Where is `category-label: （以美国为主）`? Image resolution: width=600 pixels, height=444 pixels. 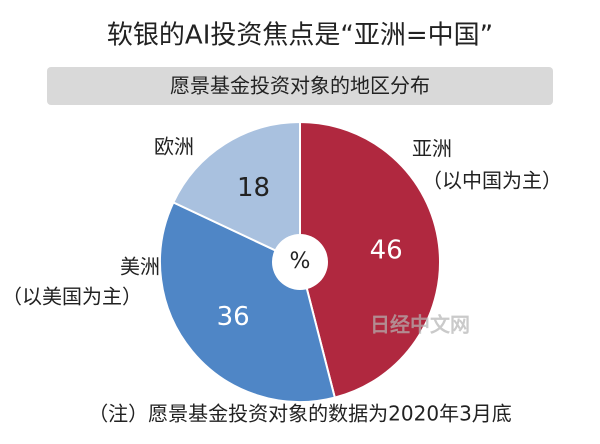
category-label: （以美国为主） is located at coordinates (72, 297).